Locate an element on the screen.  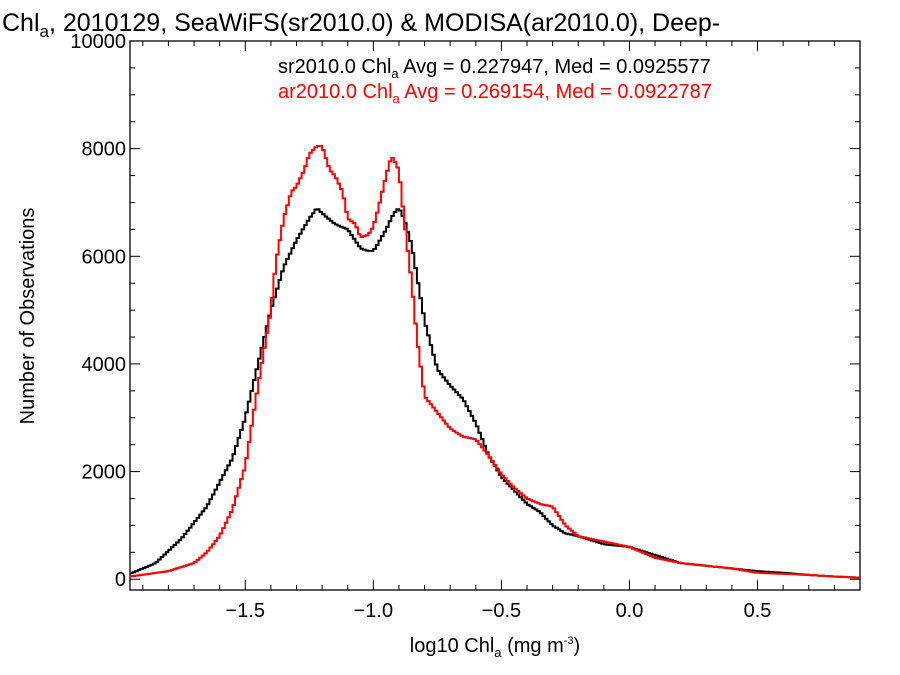
y-axis-label: Number of Observations is located at coordinates (28, 316).